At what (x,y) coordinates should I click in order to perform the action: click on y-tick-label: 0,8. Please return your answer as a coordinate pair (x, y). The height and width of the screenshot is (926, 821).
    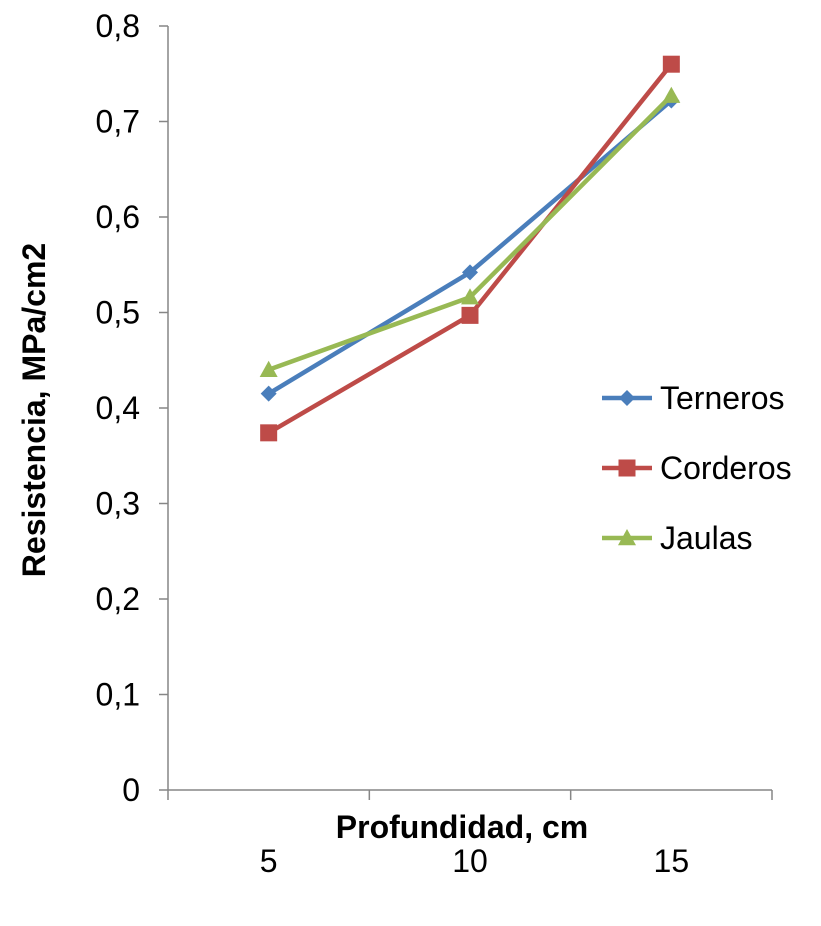
    Looking at the image, I should click on (118, 26).